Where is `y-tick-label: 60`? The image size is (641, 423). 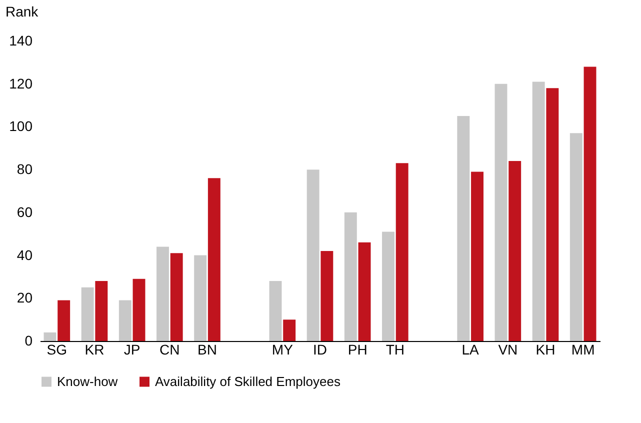 y-tick-label: 60 is located at coordinates (24, 212).